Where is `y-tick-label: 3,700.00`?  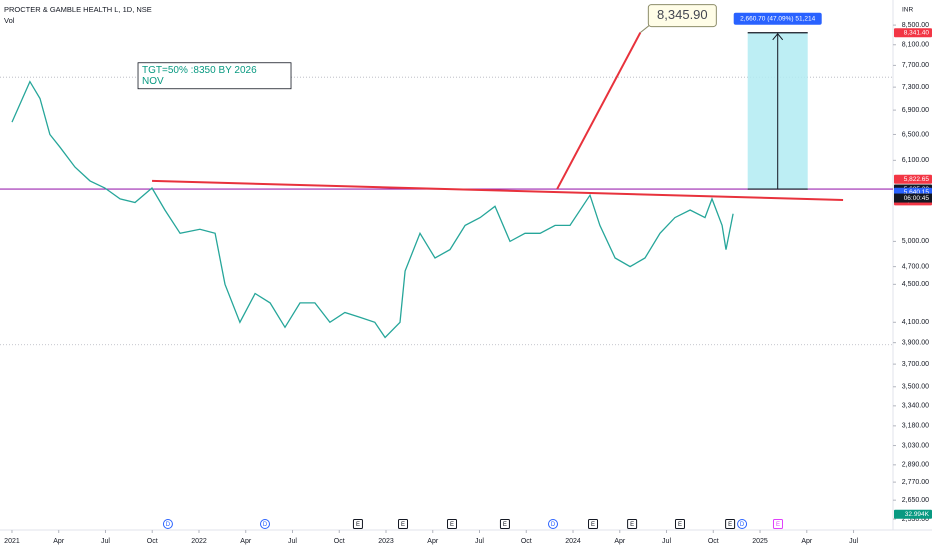 y-tick-label: 3,700.00 is located at coordinates (915, 364).